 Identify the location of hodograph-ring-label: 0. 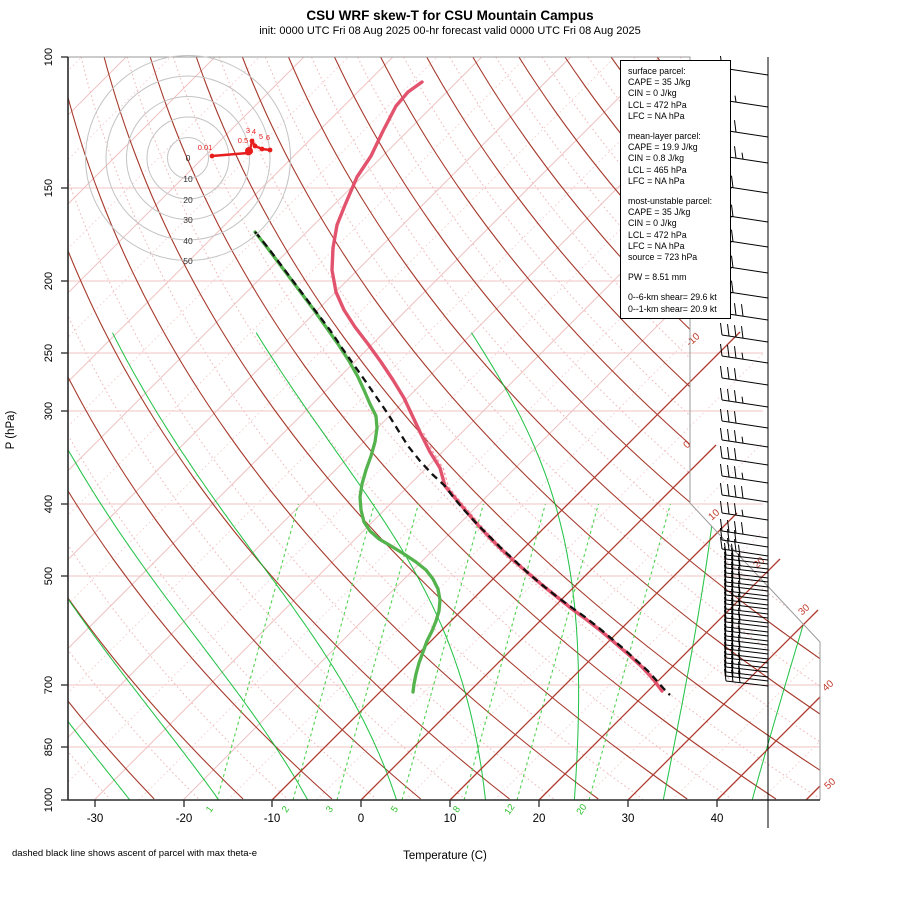
(188, 158).